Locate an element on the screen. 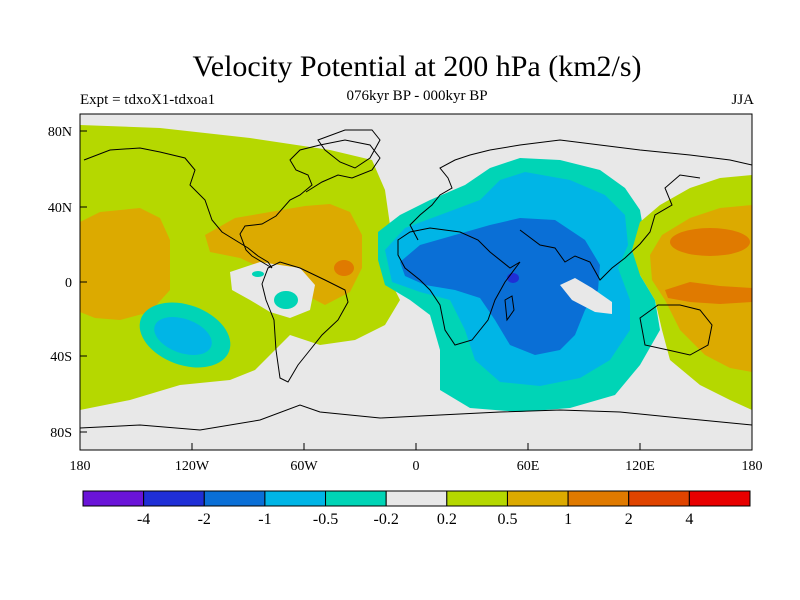 The image size is (800, 600). region-pacific-orange-west is located at coordinates (125, 264).